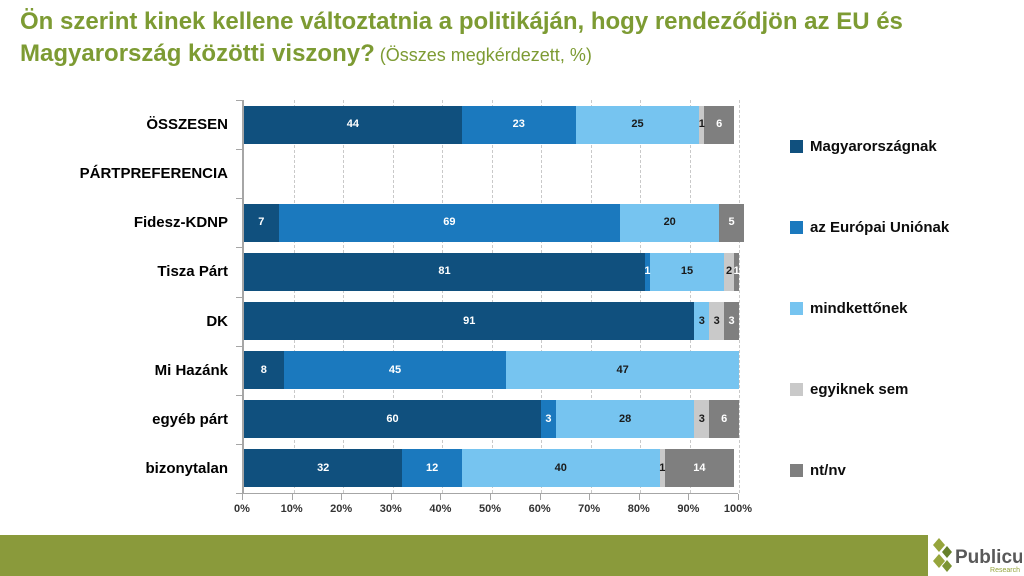  I want to click on bar-value-label: 12, so click(432, 467).